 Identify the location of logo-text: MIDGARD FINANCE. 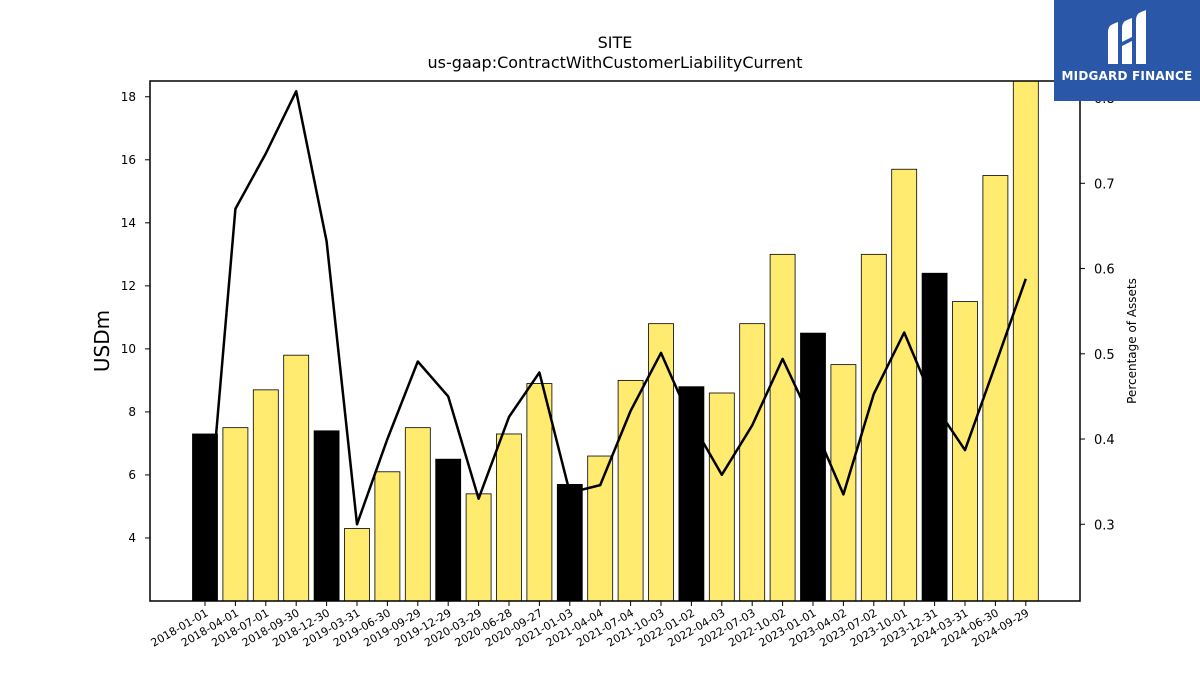
(1127, 76).